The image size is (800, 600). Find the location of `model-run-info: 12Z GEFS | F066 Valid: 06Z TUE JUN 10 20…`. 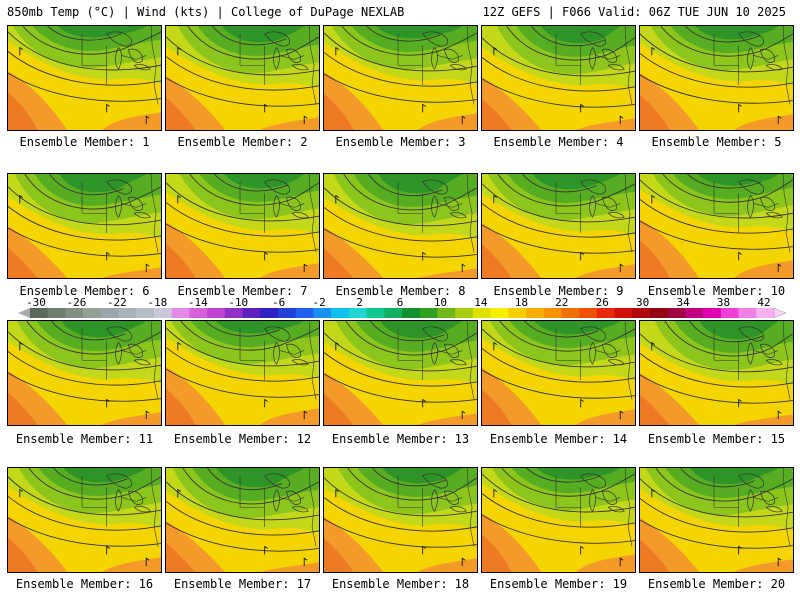

model-run-info: 12Z GEFS | F066 Valid: 06Z TUE JUN 10 20… is located at coordinates (634, 12).